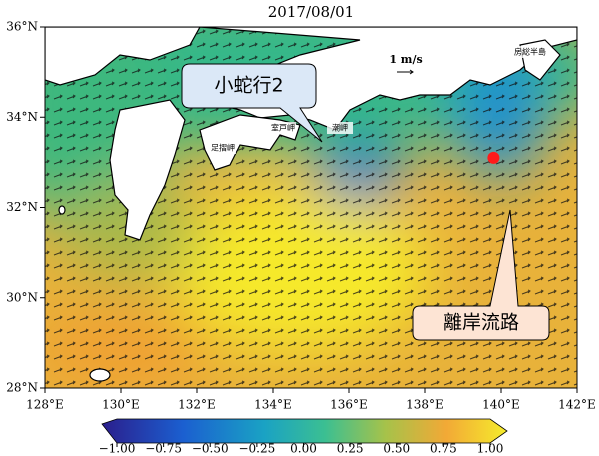 This screenshot has height=456, width=599. What do you see at coordinates (350, 449) in the screenshot?
I see `colorbar-tick-label: 0.25` at bounding box center [350, 449].